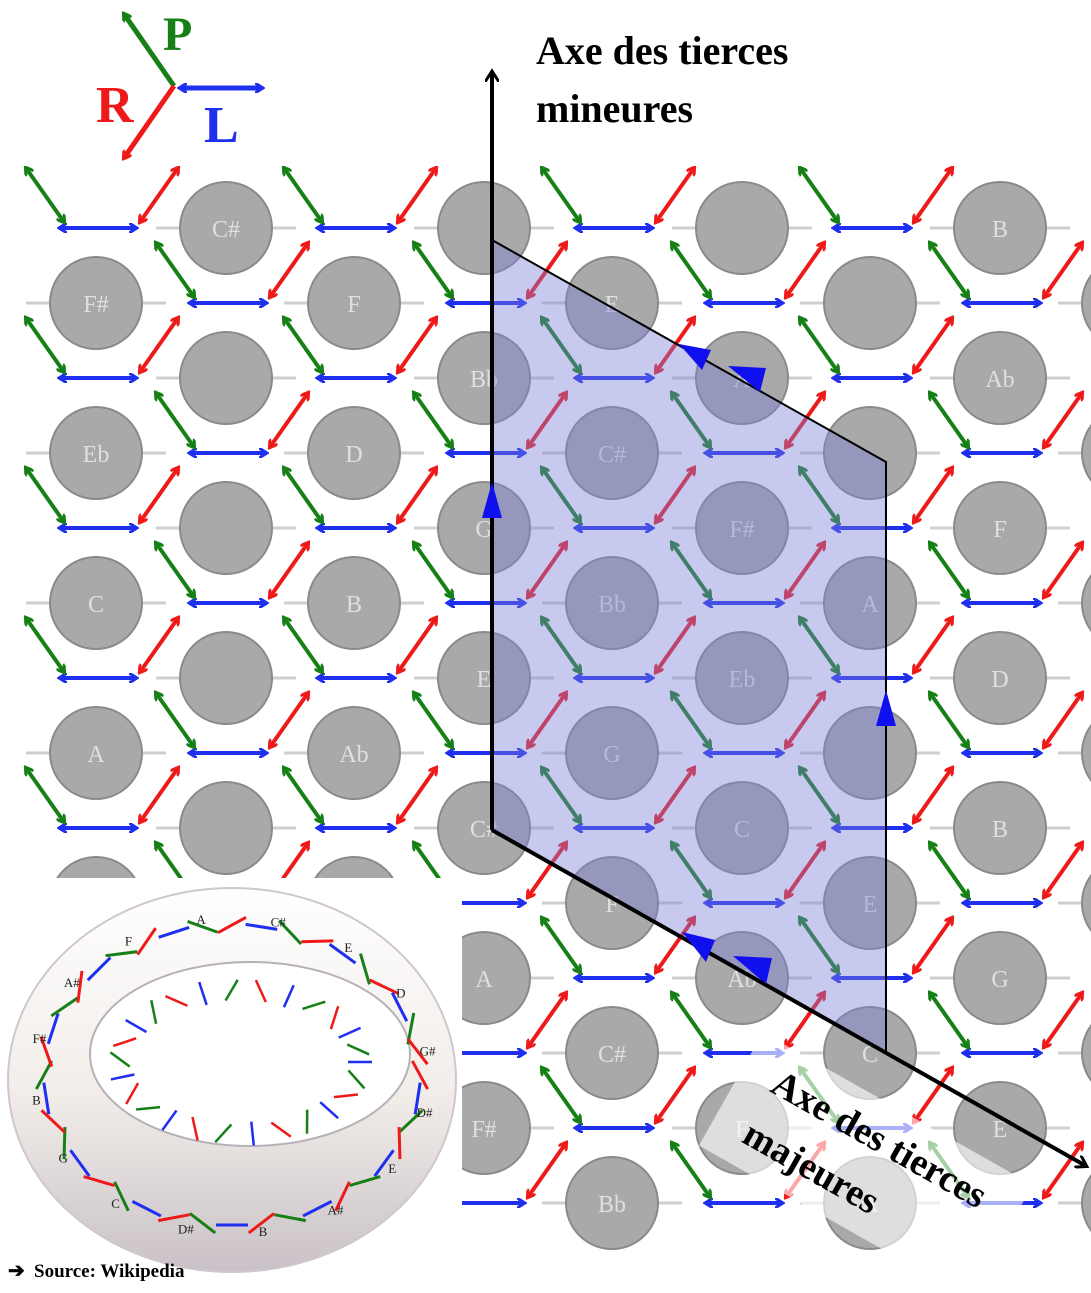 The image size is (1091, 1293). I want to click on pitch-node-label: F, so click(353, 305).